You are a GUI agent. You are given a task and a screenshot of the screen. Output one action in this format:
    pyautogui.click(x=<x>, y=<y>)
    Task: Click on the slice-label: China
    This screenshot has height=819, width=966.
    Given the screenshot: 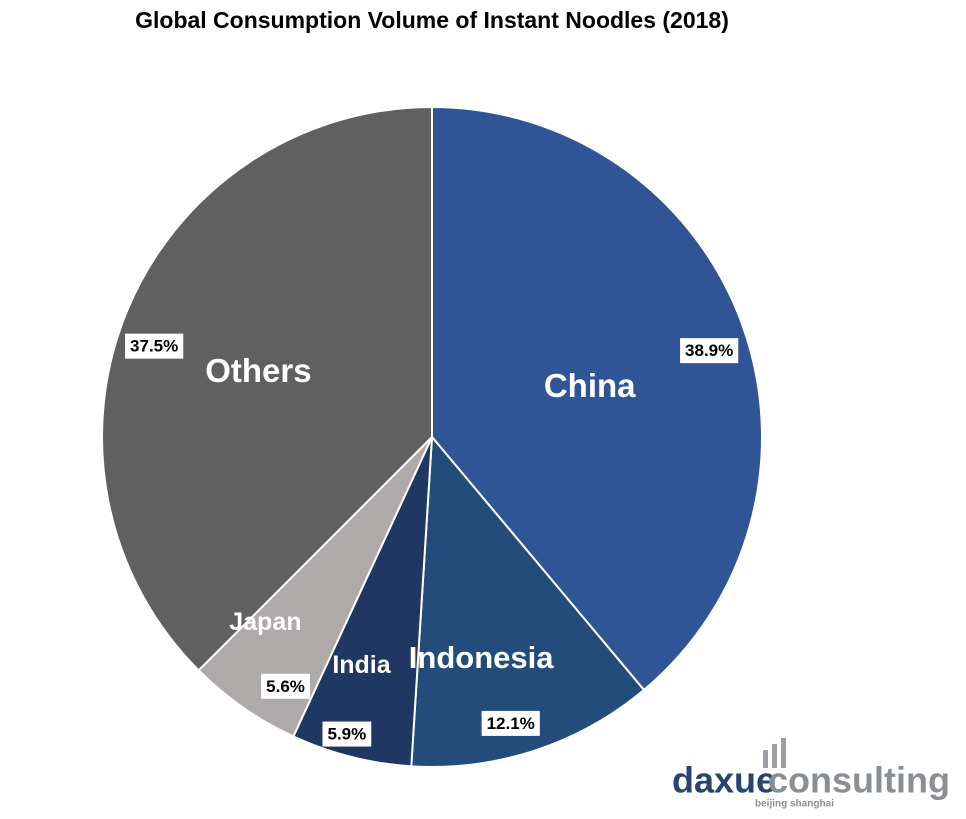 What is the action you would take?
    pyautogui.click(x=590, y=385)
    